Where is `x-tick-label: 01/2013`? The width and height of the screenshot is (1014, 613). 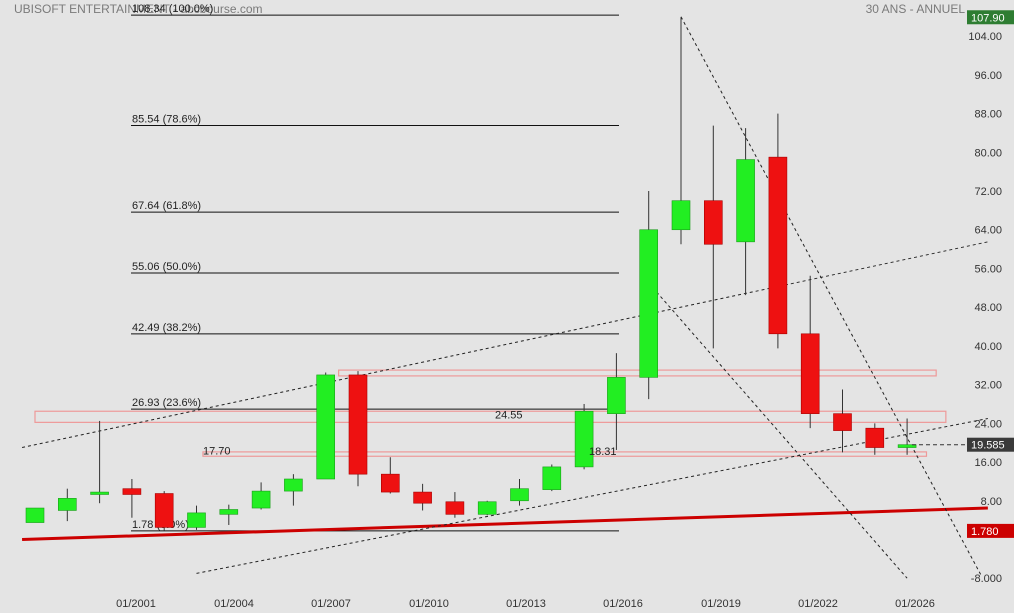 x-tick-label: 01/2013 is located at coordinates (526, 604).